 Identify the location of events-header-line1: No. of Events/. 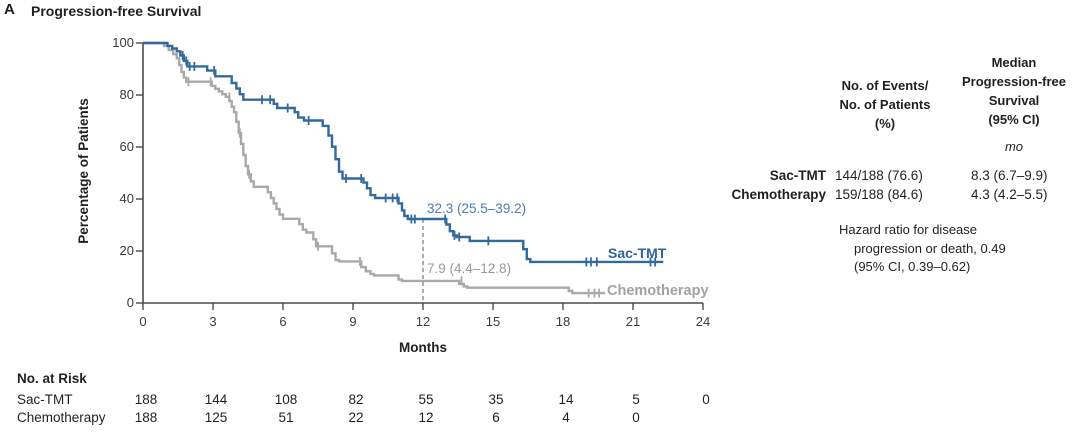
(885, 85).